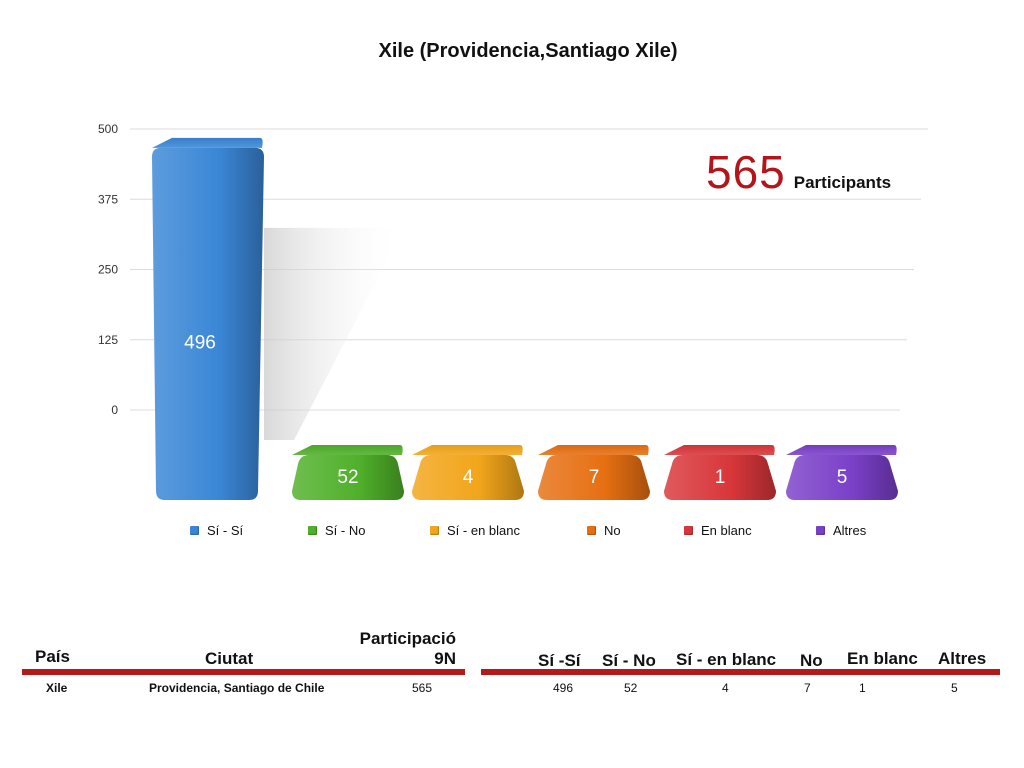 This screenshot has height=768, width=1024. What do you see at coordinates (334, 333) in the screenshot?
I see `bar-shadow` at bounding box center [334, 333].